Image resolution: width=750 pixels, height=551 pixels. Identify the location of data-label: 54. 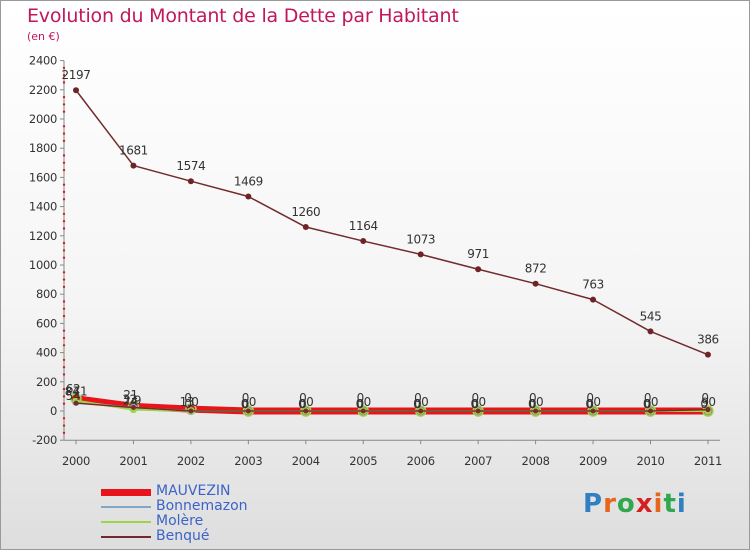
(73, 396).